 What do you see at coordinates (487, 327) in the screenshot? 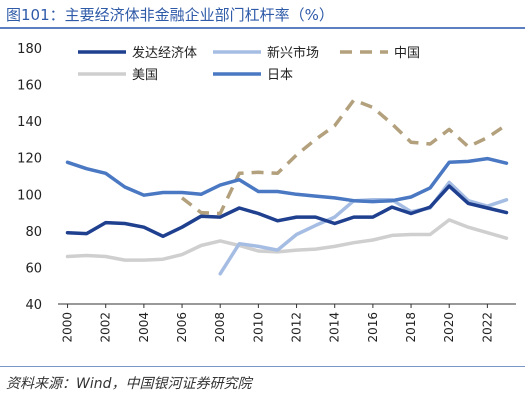
I see `x-tick-label: 2022` at bounding box center [487, 327].